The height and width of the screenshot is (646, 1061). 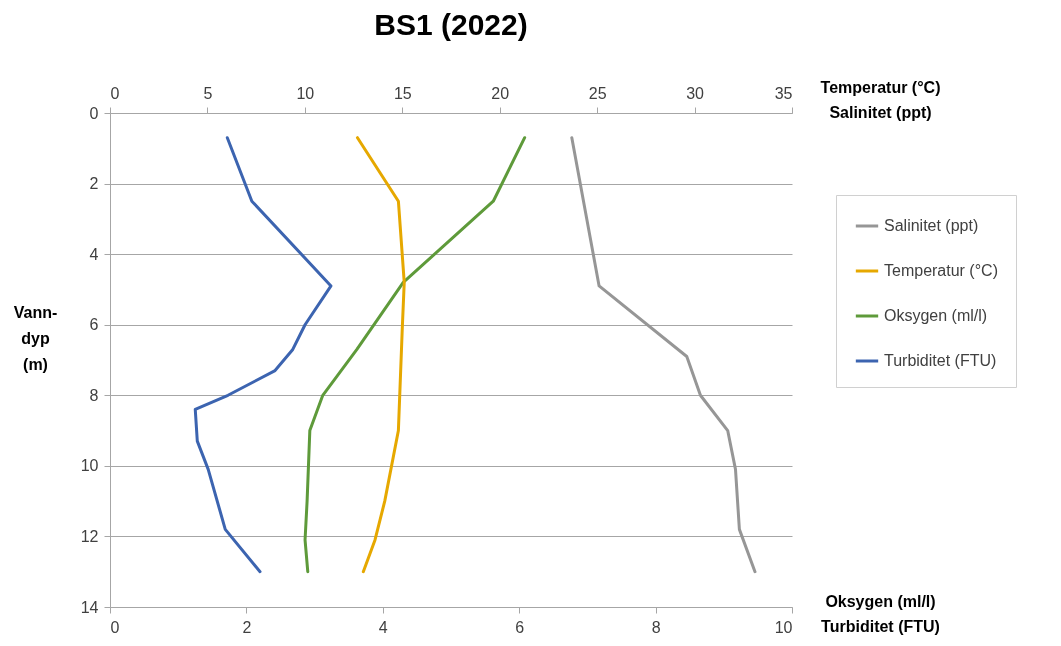 I want to click on x2-tick-label: 10, so click(x=305, y=93).